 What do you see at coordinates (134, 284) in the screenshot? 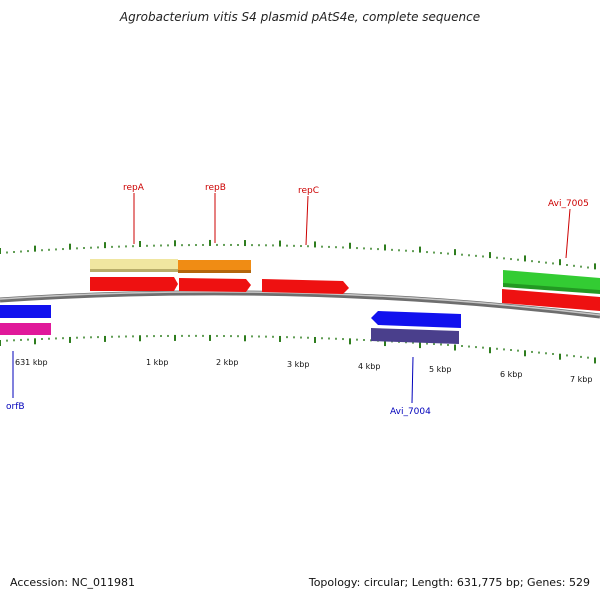
I see `repA-gene` at bounding box center [134, 284].